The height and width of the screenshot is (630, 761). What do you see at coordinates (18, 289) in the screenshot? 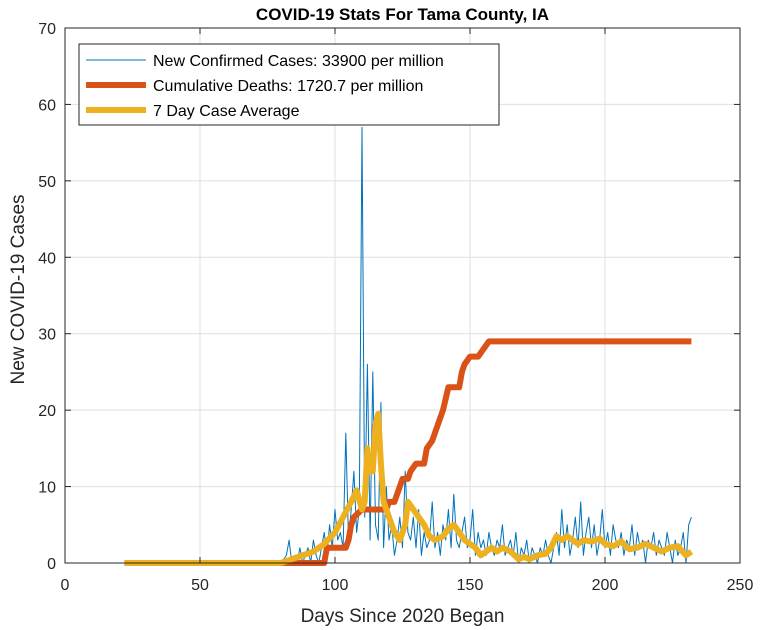
I see `y-axis-label: New COVID-19 Cases` at bounding box center [18, 289].